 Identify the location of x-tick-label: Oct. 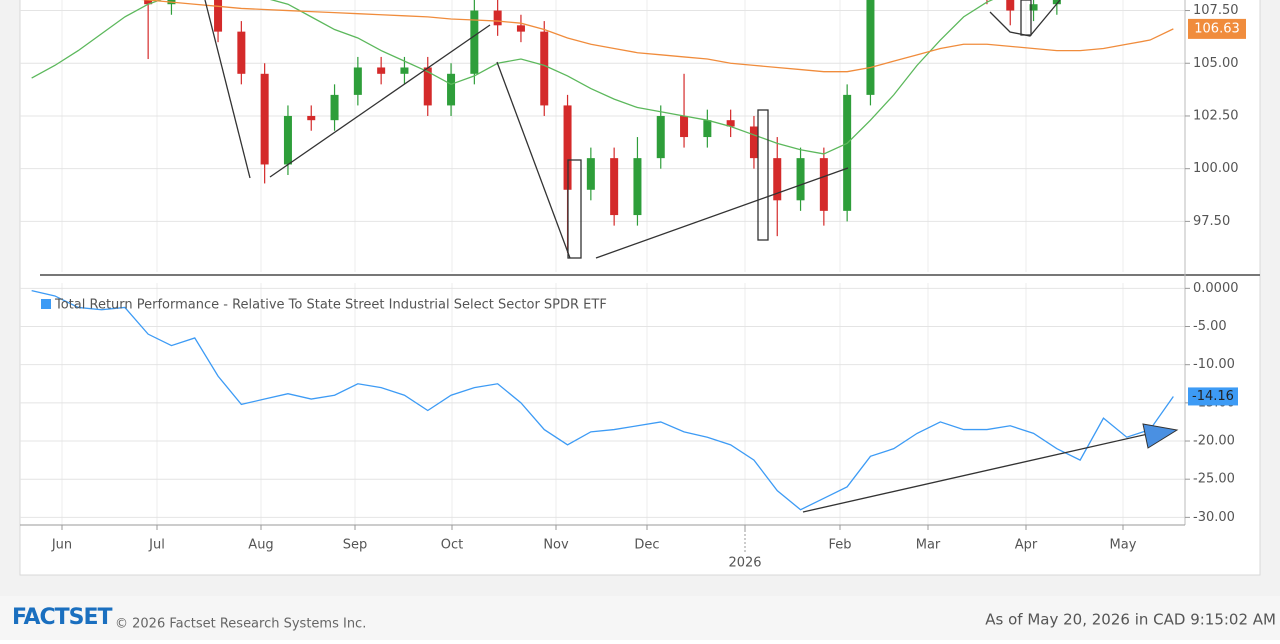
(452, 545).